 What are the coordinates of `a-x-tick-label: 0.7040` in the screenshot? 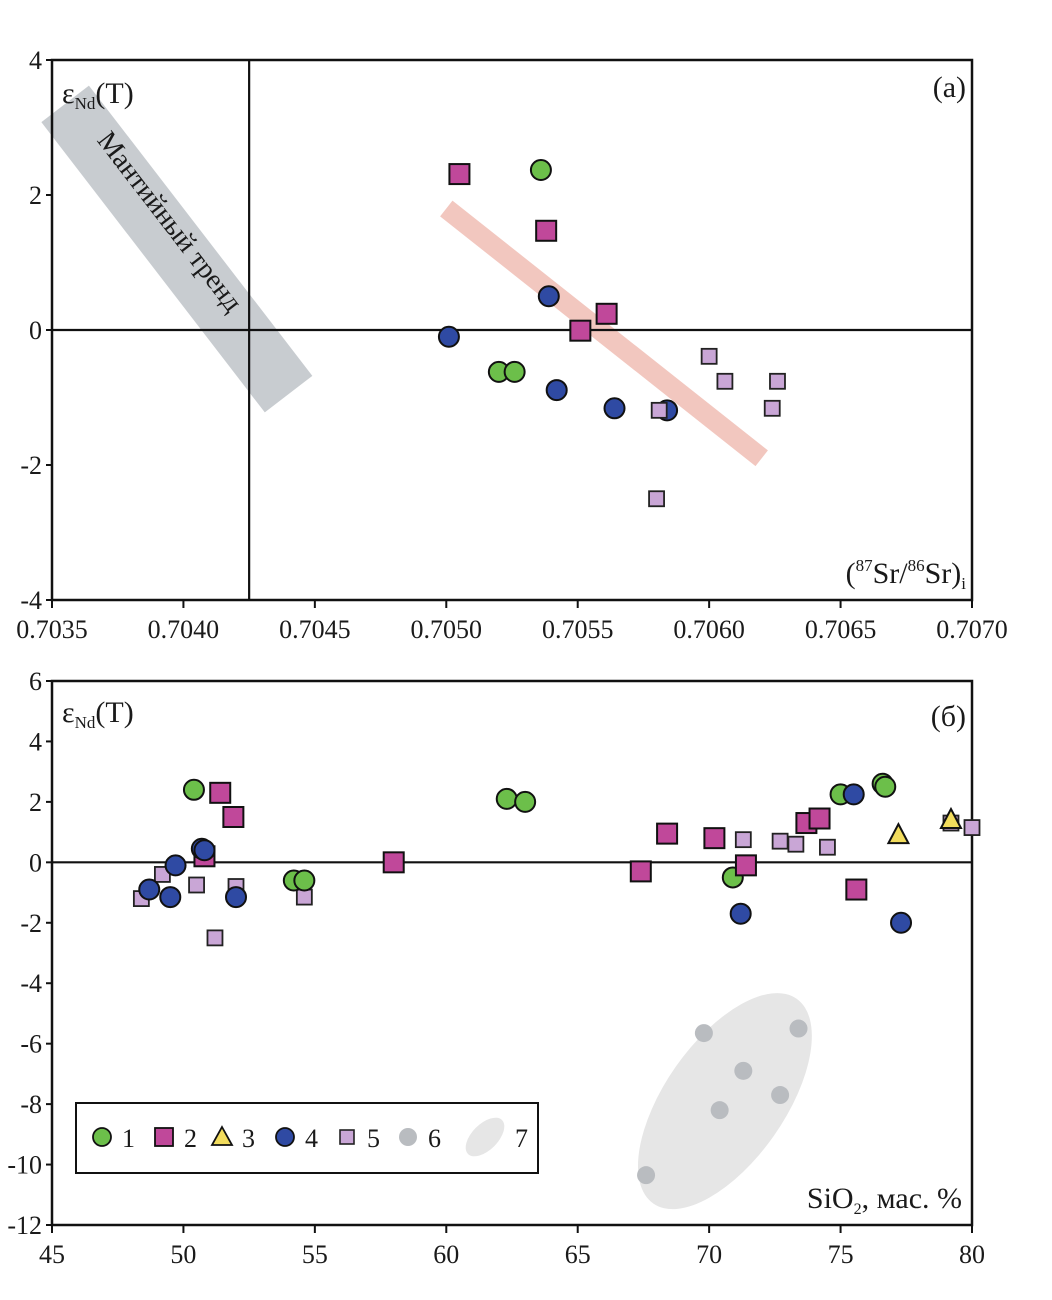 It's located at (184, 629).